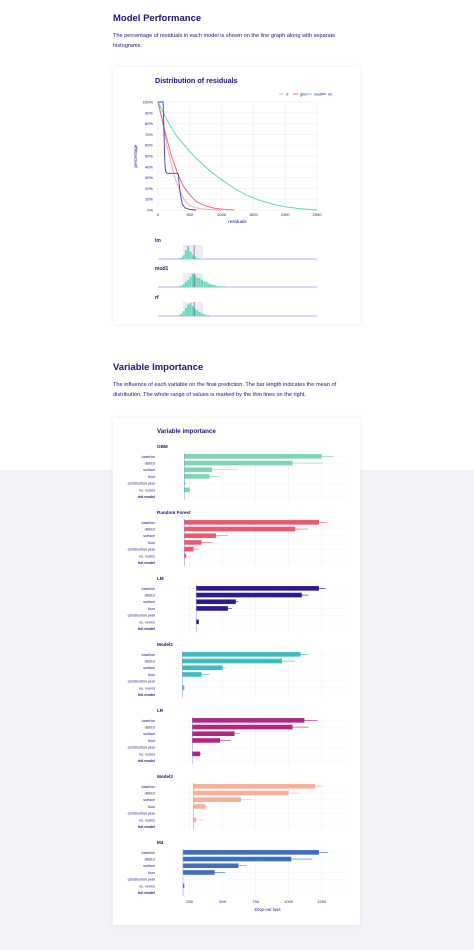 This screenshot has height=950, width=474. What do you see at coordinates (158, 214) in the screenshot?
I see `x-tick-label: 0` at bounding box center [158, 214].